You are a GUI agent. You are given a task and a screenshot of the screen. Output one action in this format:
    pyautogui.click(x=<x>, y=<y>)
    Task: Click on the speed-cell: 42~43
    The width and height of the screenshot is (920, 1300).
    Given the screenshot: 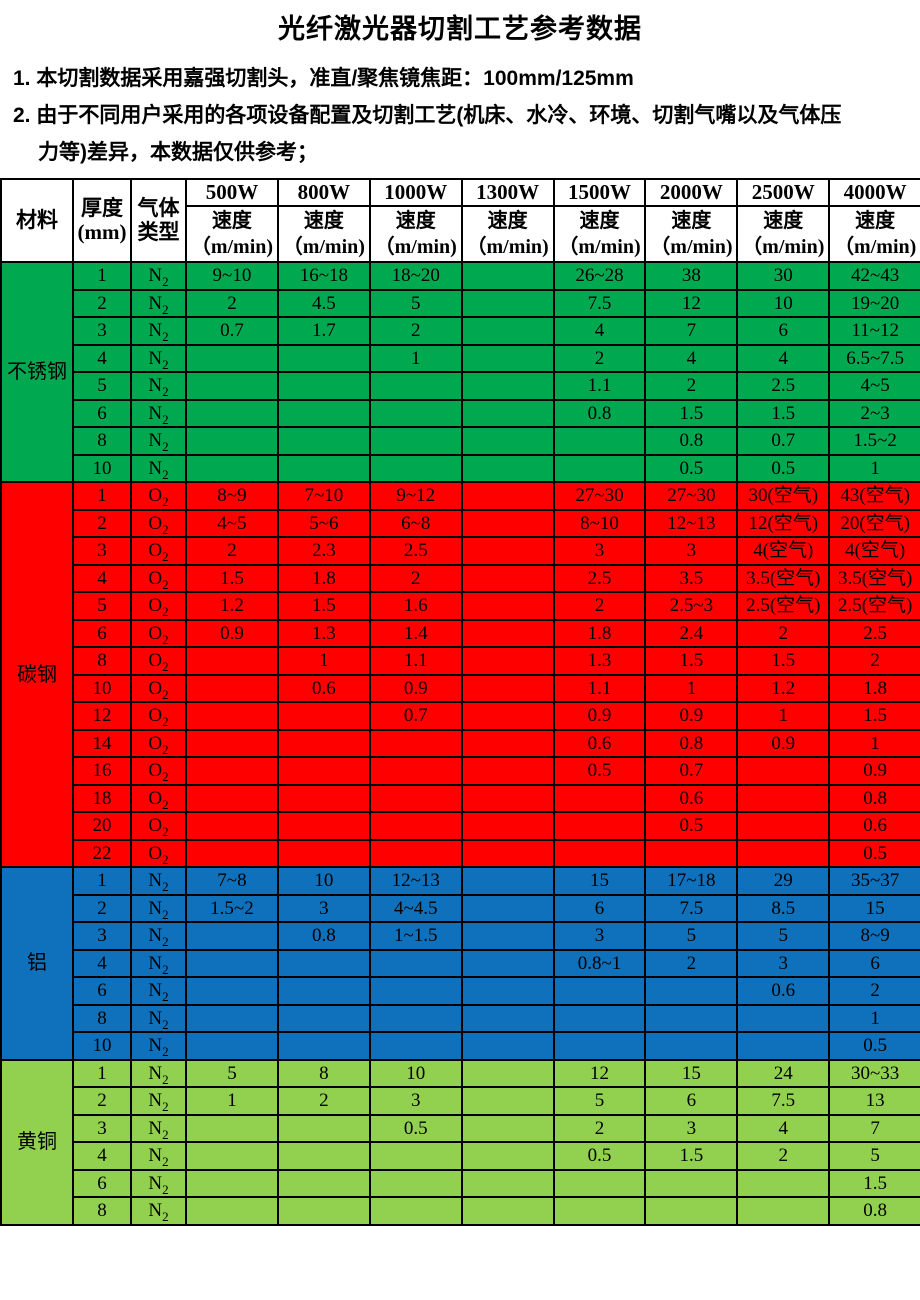 What is the action you would take?
    pyautogui.click(x=874, y=276)
    